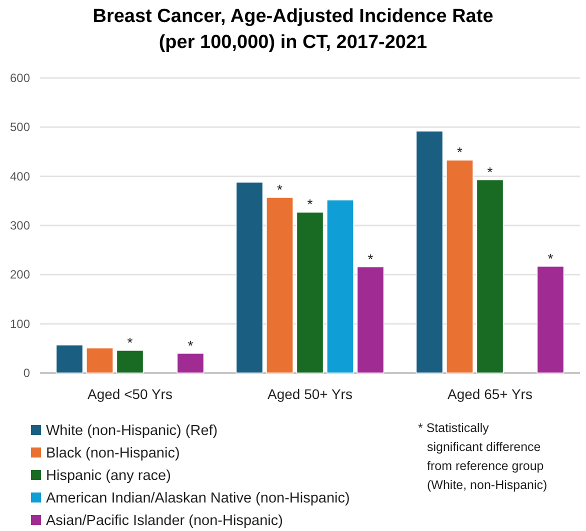 The image size is (586, 531). Describe the element at coordinates (108, 476) in the screenshot. I see `legend-label: Hispanic (any race)` at that location.